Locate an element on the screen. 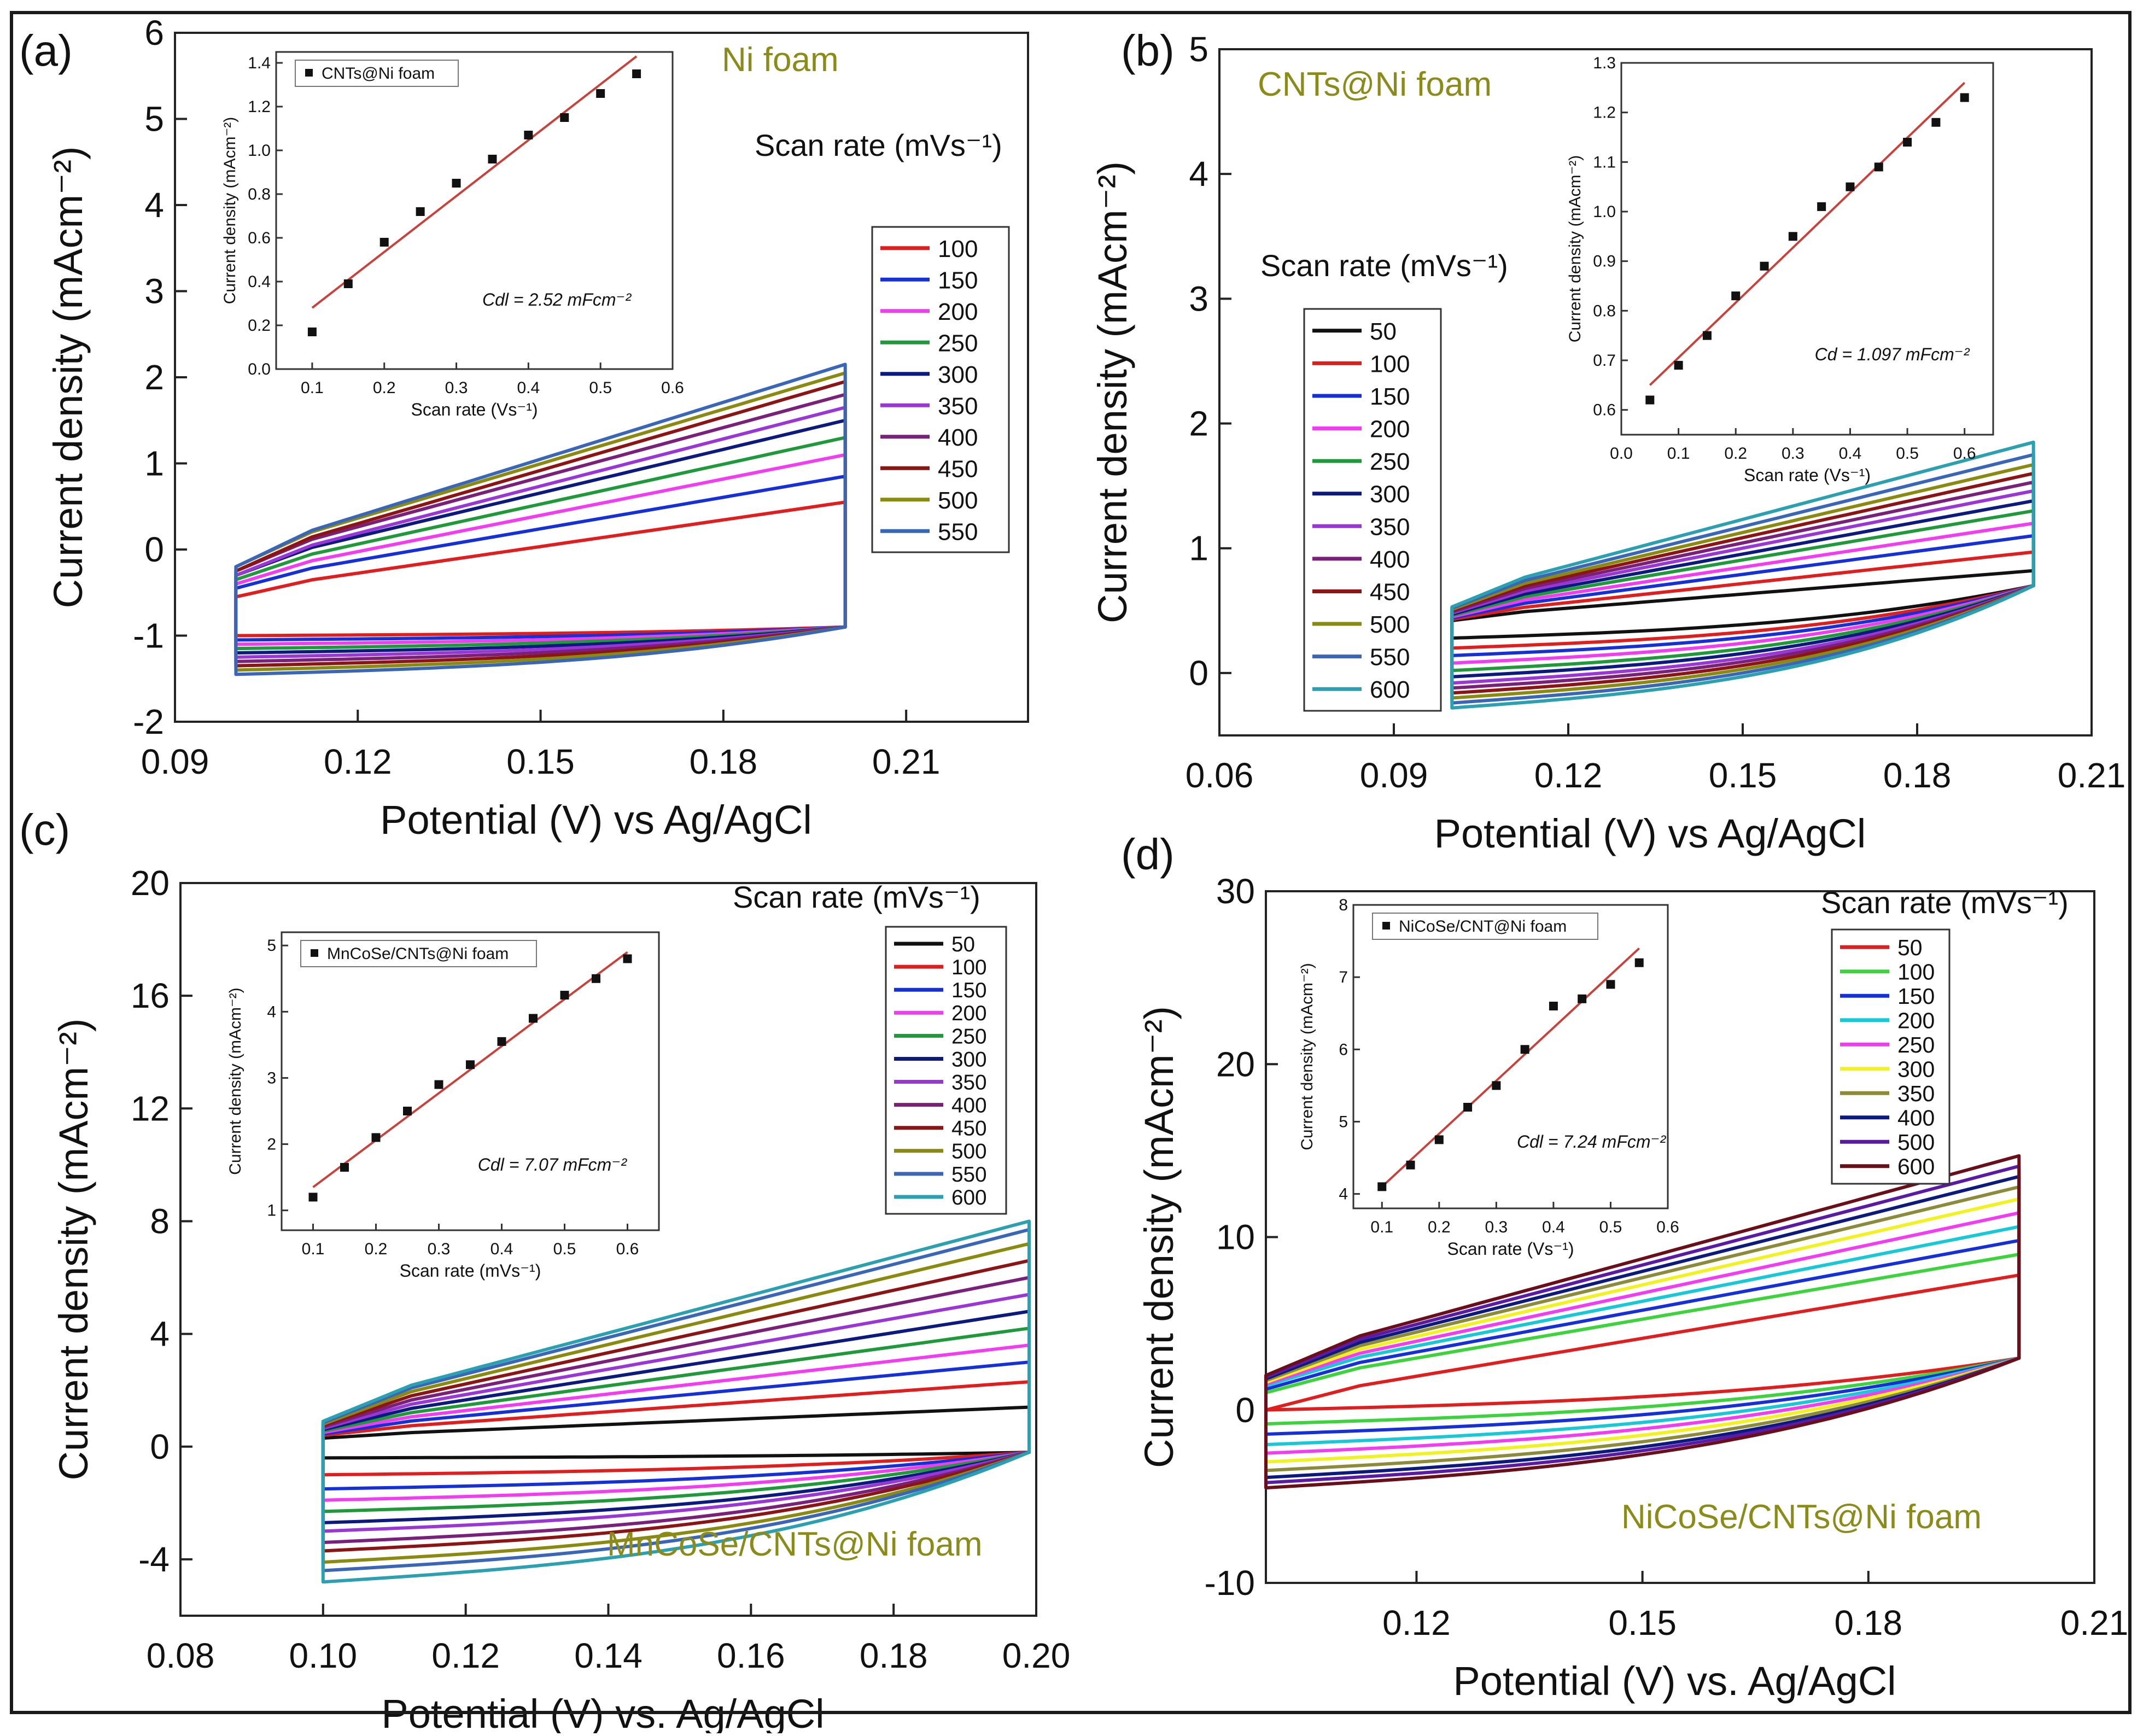  y-tick-label: -4 is located at coordinates (154, 1559).